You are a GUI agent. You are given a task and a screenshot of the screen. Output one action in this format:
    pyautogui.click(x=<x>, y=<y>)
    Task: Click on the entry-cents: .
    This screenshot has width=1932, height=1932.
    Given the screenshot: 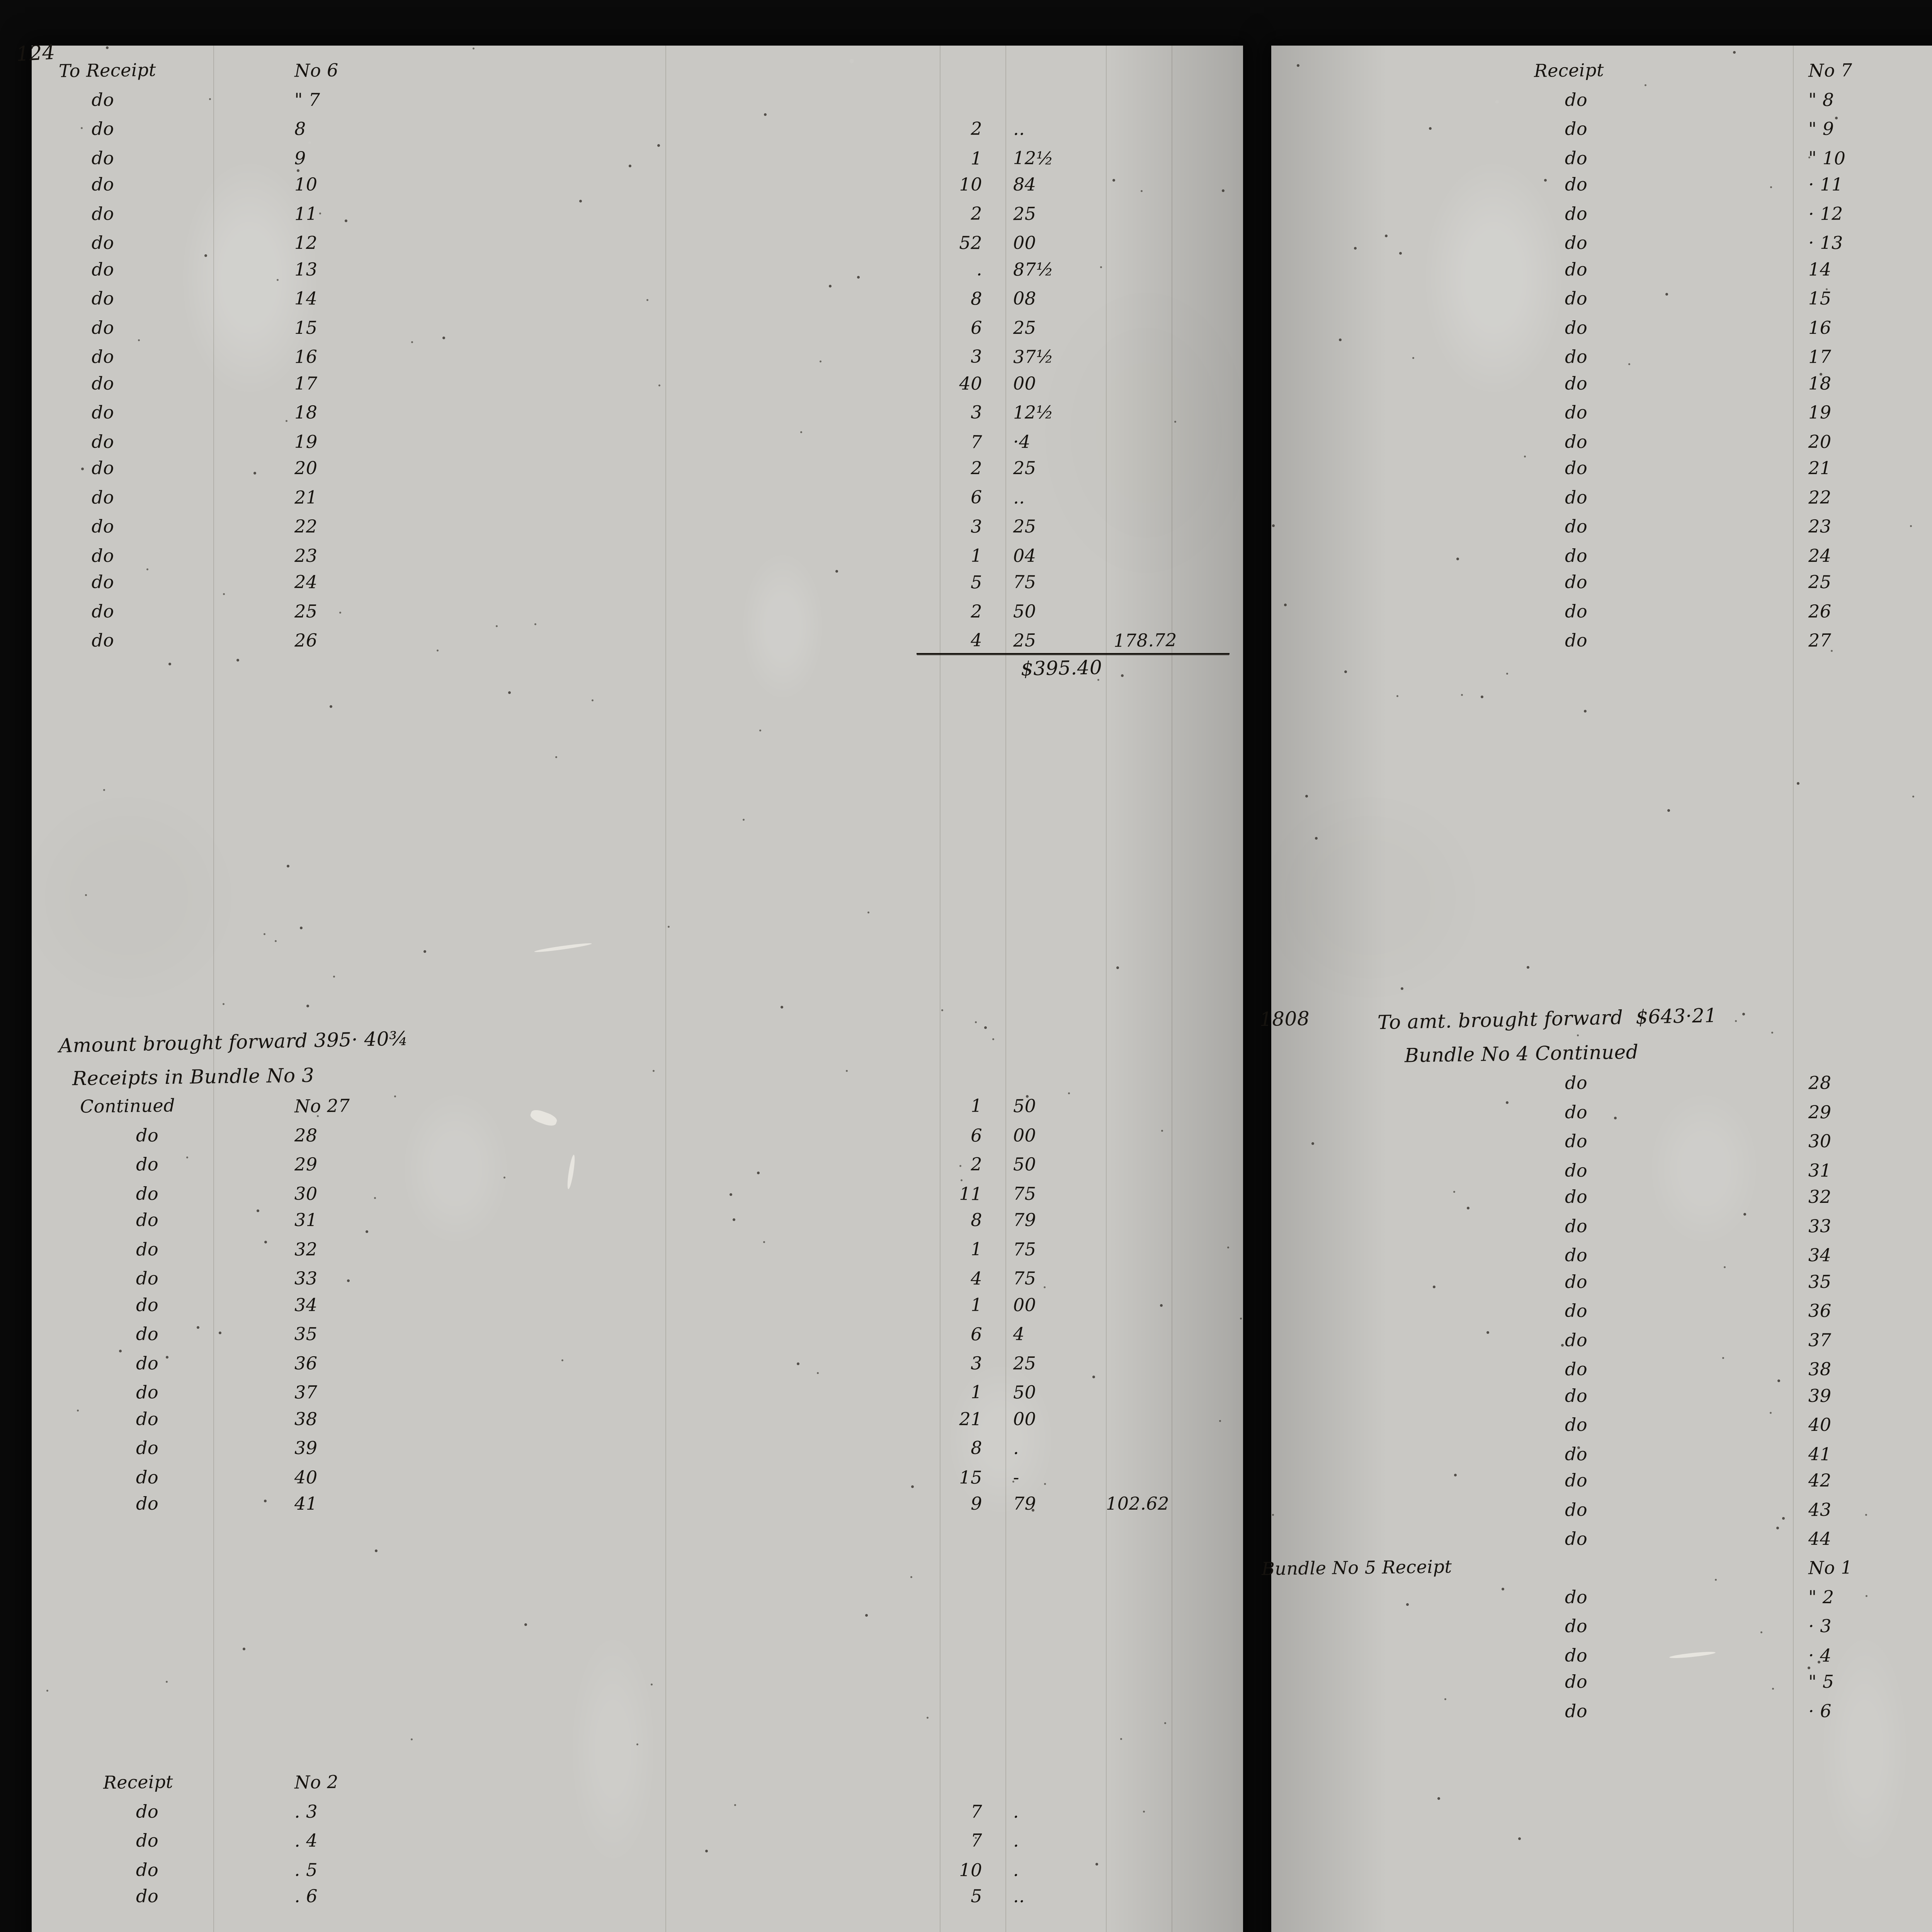 What is the action you would take?
    pyautogui.click(x=1016, y=1841)
    